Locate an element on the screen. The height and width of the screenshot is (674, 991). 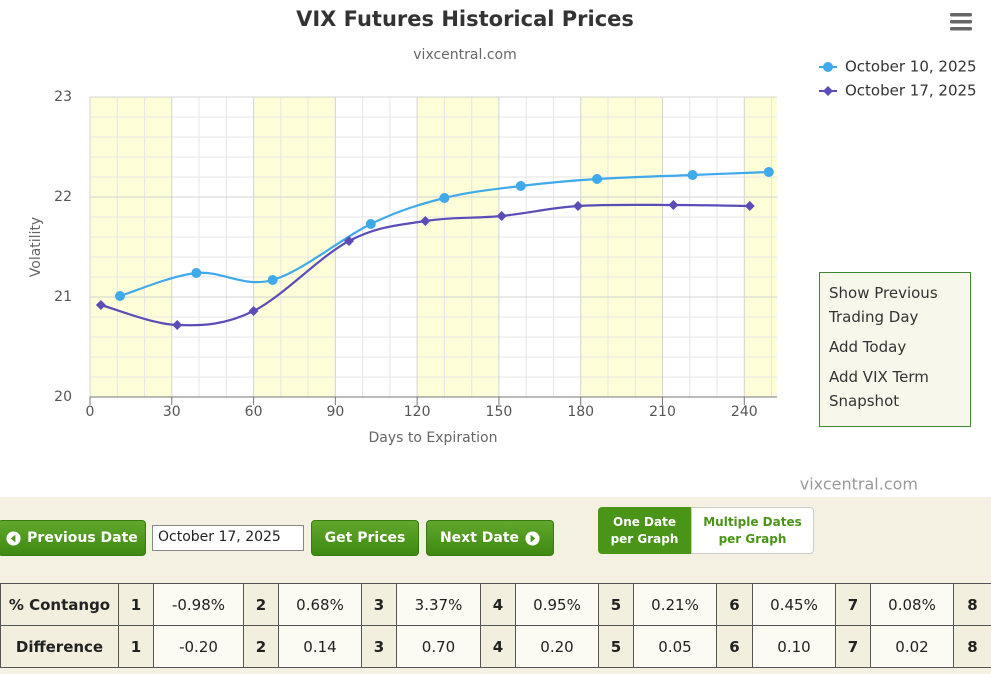
y-axis-label: Volatility is located at coordinates (36, 247).